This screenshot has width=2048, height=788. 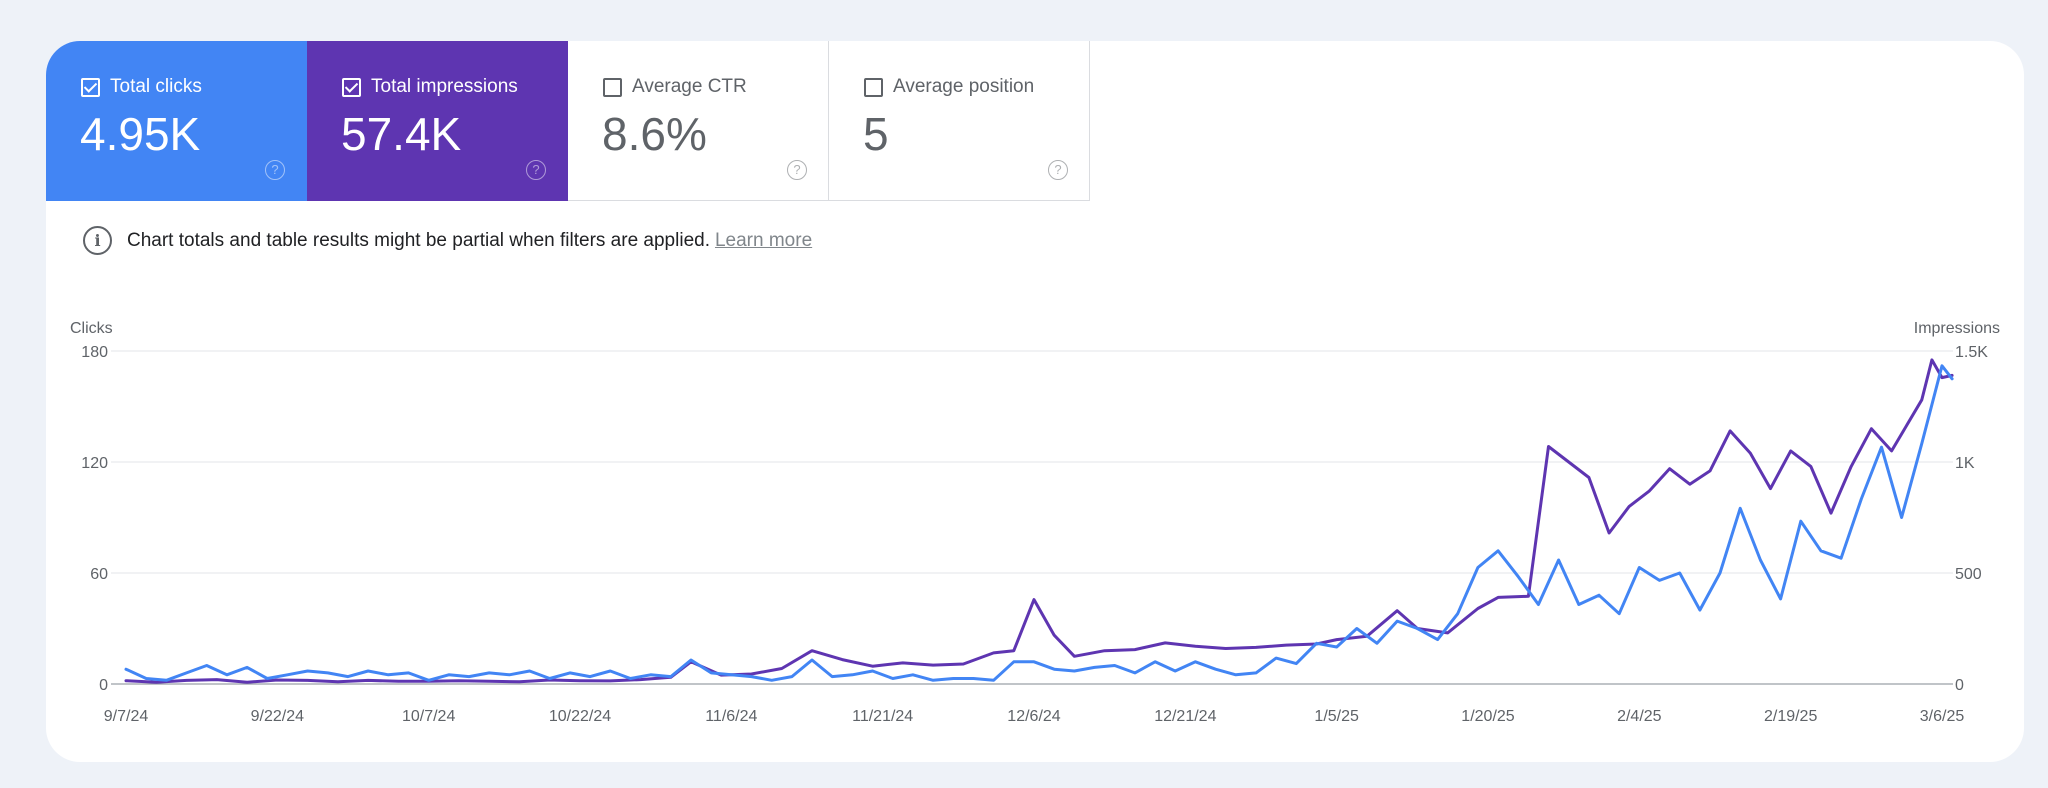 I want to click on y-left-tick-label: 0, so click(x=103, y=685).